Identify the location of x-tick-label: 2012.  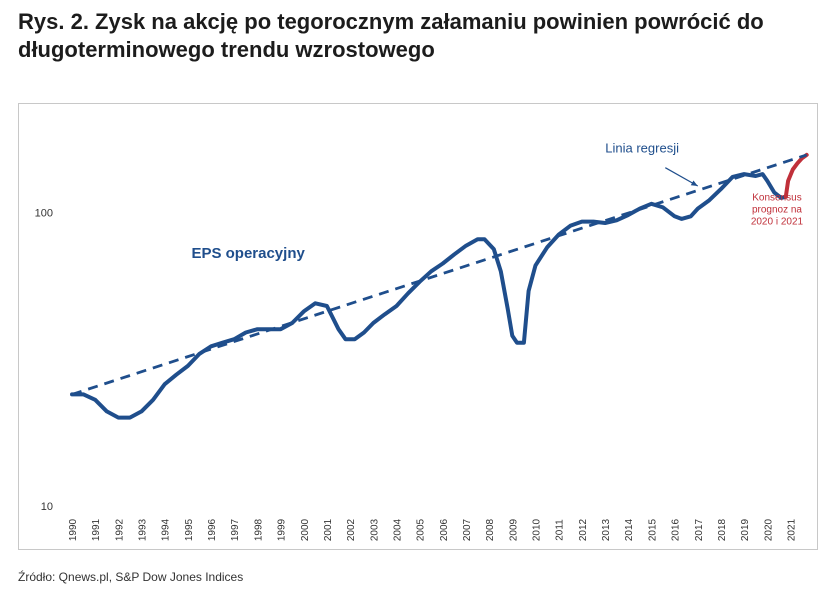
(583, 529).